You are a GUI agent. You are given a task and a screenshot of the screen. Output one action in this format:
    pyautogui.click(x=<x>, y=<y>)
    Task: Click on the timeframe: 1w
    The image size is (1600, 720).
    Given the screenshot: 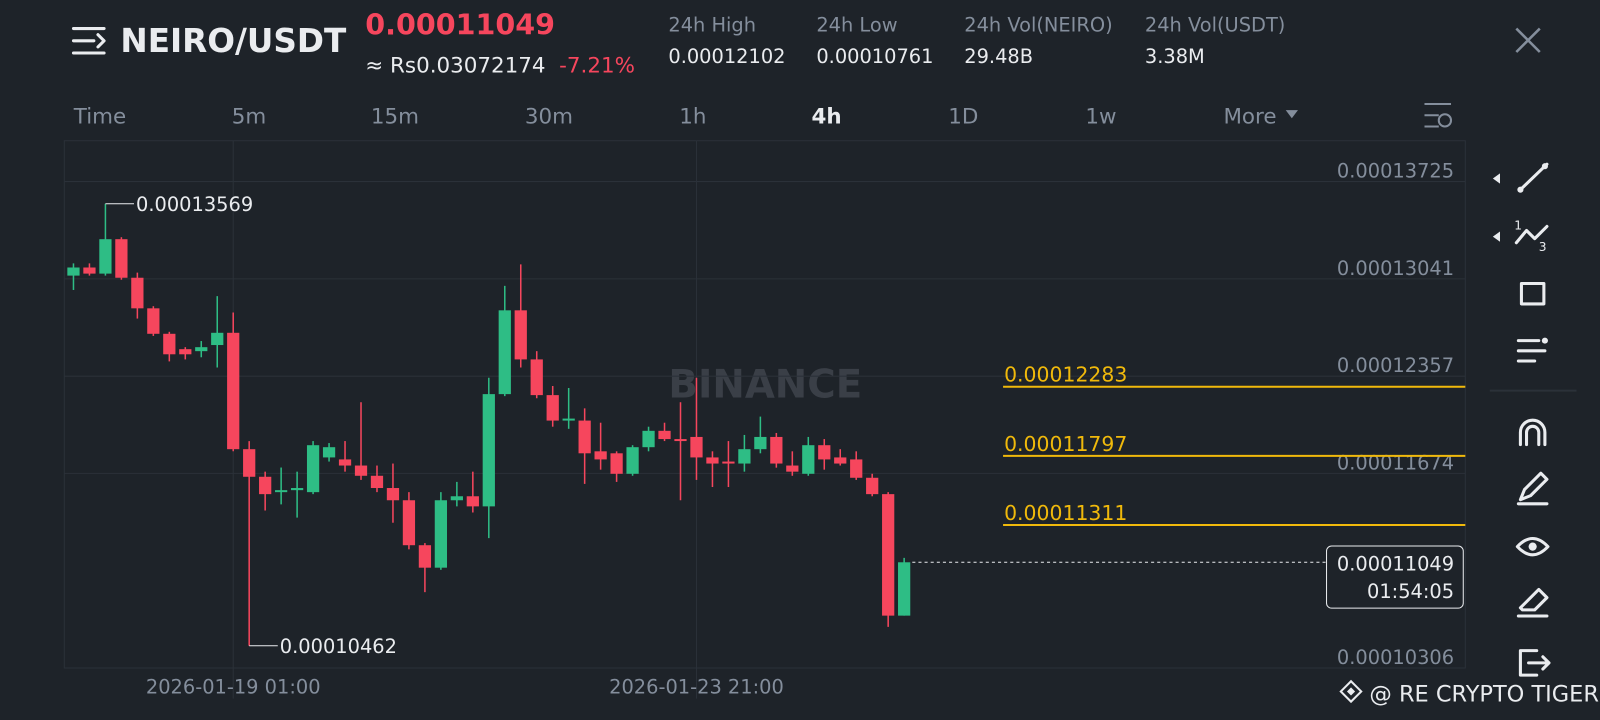 What is the action you would take?
    pyautogui.click(x=1100, y=116)
    